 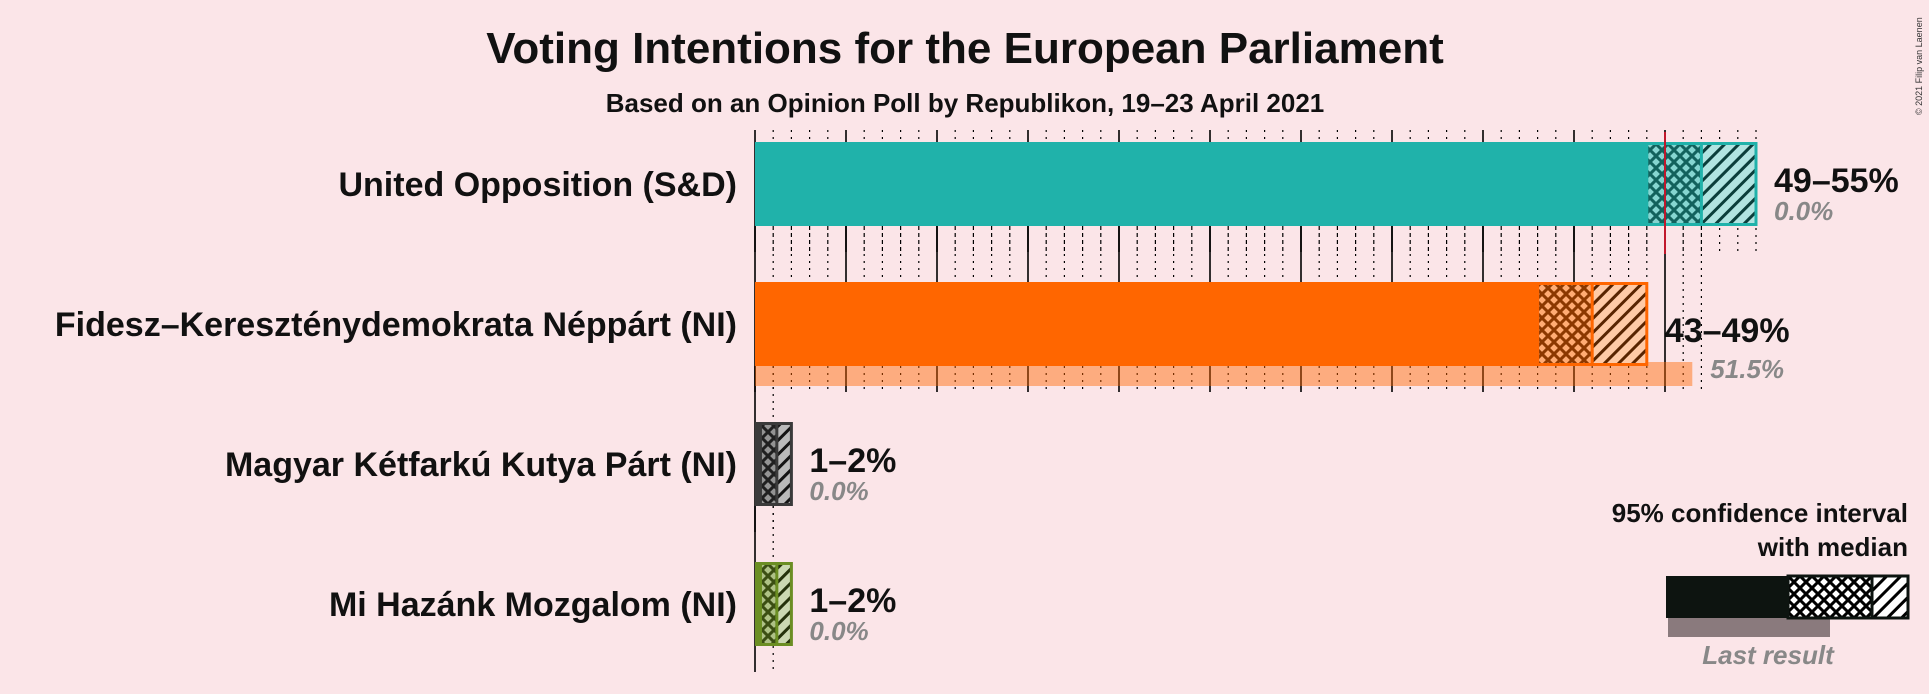 I want to click on range-label: 43–49%, so click(x=1727, y=331).